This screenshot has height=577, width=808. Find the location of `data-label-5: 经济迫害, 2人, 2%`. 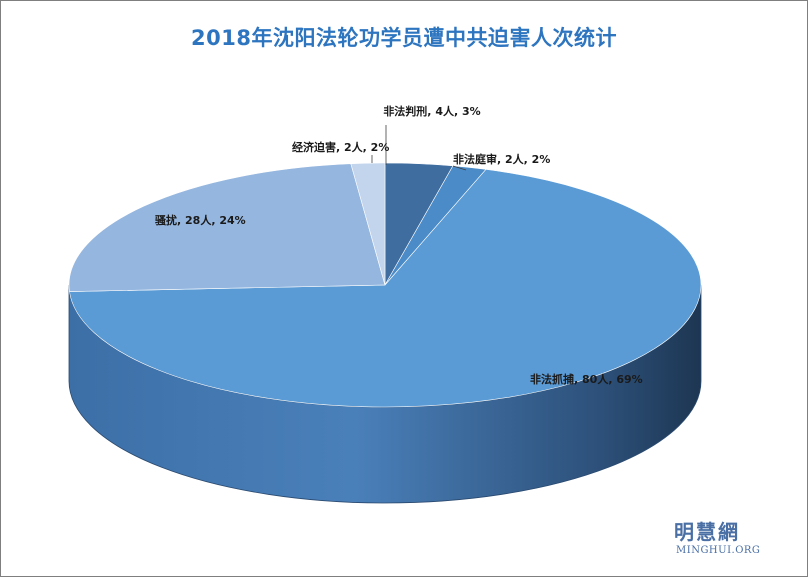

data-label-5: 经济迫害, 2人, 2% is located at coordinates (340, 147).